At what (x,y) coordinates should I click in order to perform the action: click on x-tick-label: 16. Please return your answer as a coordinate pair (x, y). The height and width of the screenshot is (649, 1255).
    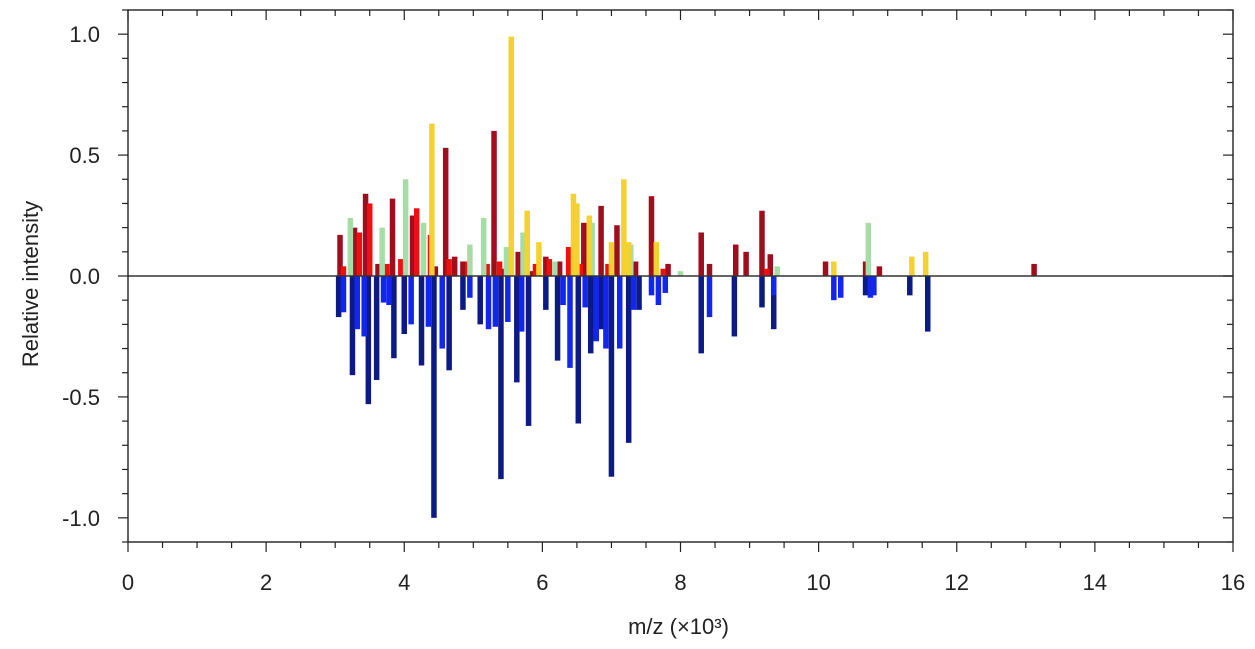
    Looking at the image, I should click on (1233, 582).